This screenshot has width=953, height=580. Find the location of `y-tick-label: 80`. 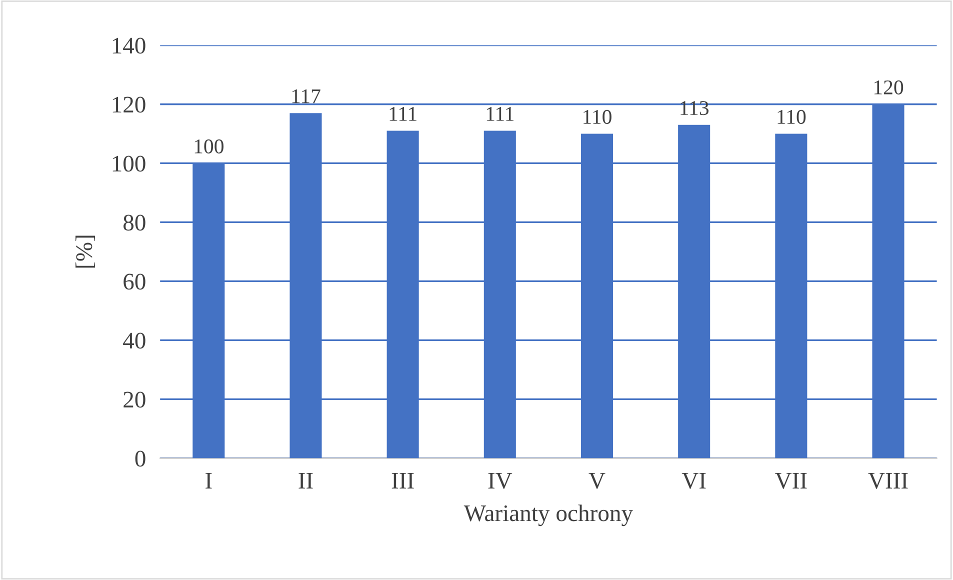

y-tick-label: 80 is located at coordinates (135, 222).